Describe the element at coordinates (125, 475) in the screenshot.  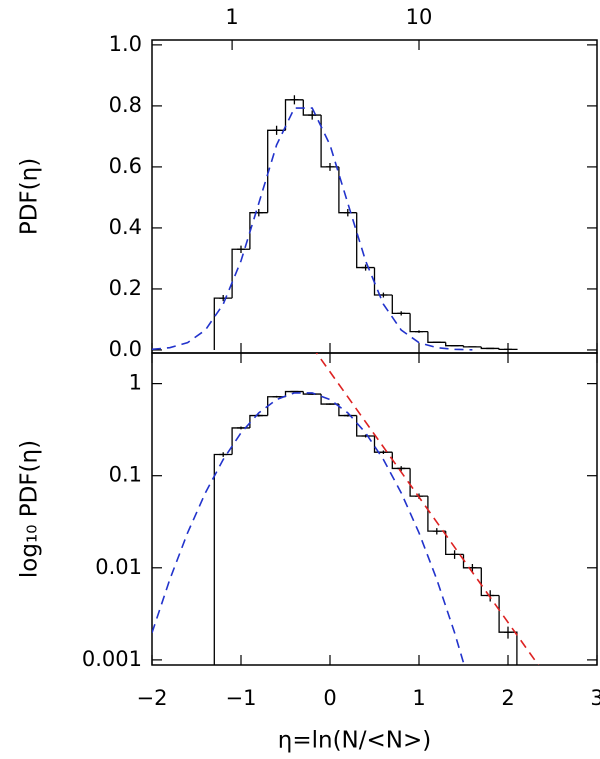
I see `y-tick-label: 0.1` at that location.